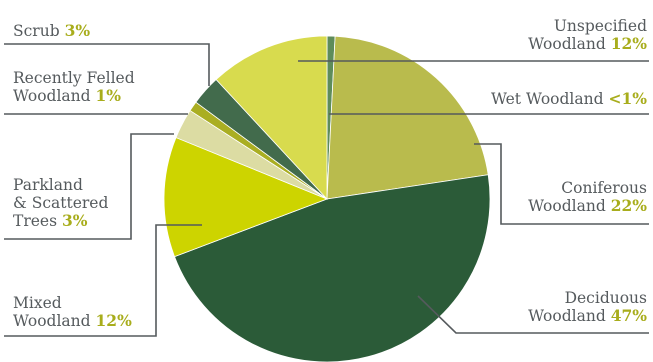  I want to click on label-unspecified-line2: Woodland, so click(567, 44).